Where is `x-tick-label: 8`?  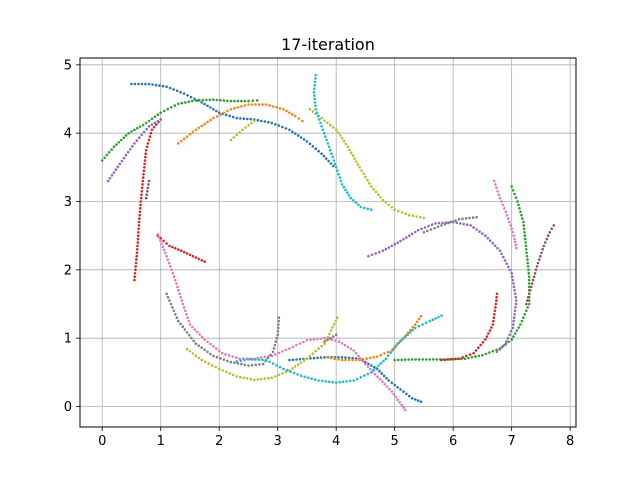 x-tick-label: 8 is located at coordinates (570, 441).